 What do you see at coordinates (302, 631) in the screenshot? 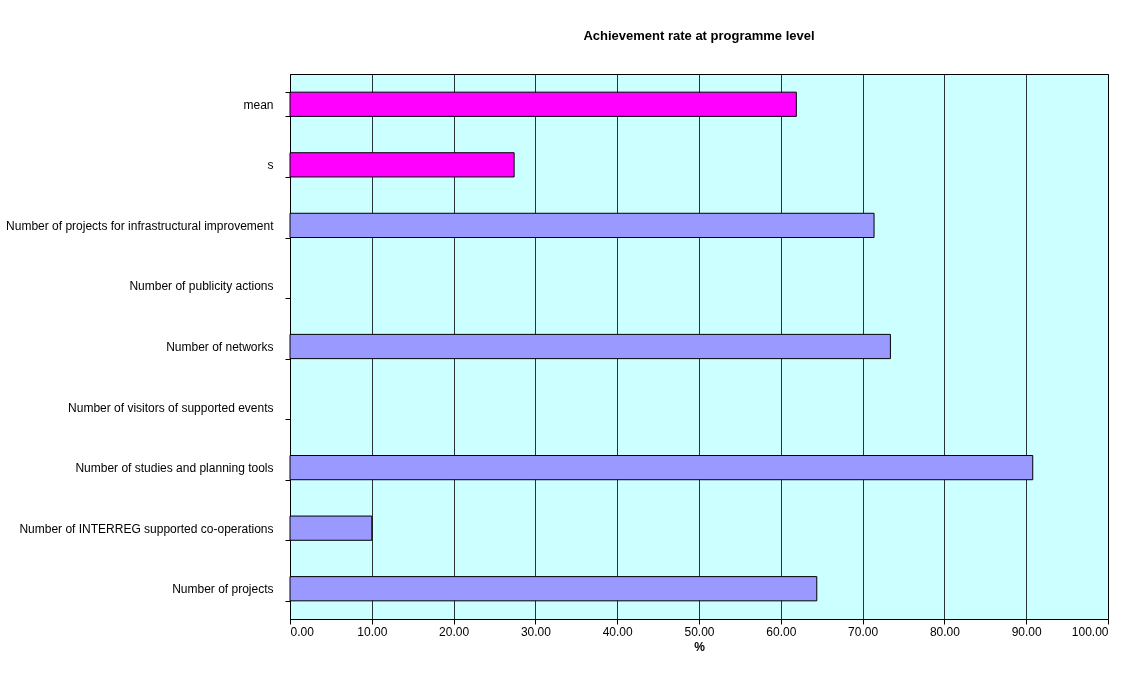
I see `x-tick-label: 0.00` at bounding box center [302, 631].